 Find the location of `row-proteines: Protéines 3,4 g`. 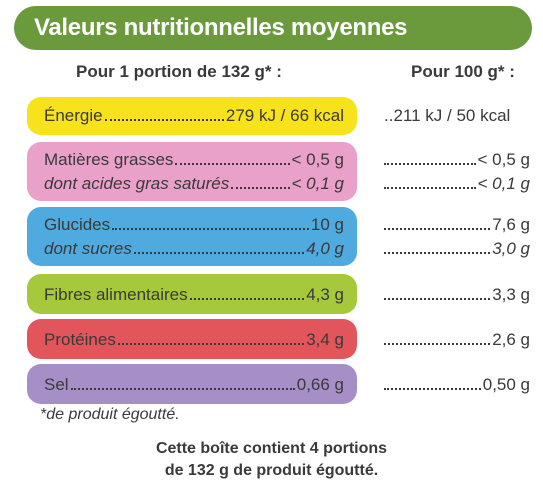

row-proteines: Protéines 3,4 g is located at coordinates (194, 339).